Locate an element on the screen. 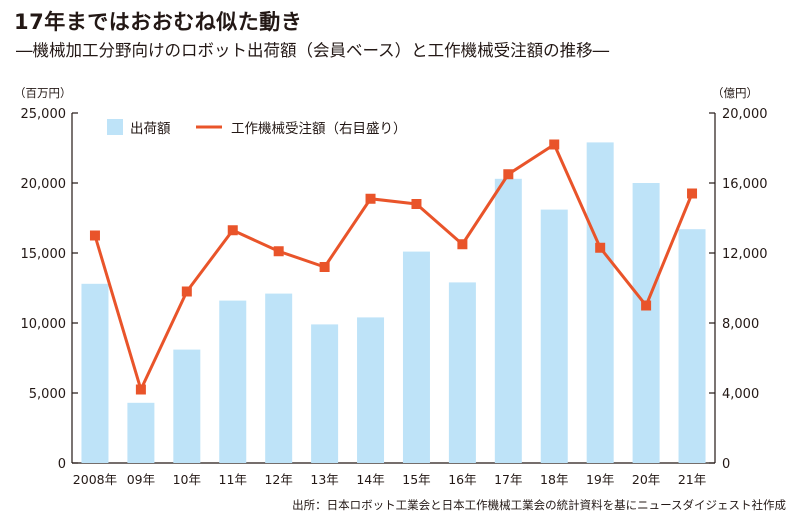 The height and width of the screenshot is (521, 800). x-tick-label: 15年 is located at coordinates (416, 479).